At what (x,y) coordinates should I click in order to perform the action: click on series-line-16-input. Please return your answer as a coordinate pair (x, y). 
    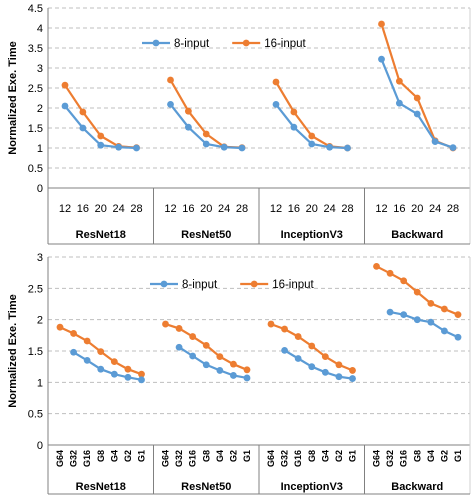
    Looking at the image, I should click on (206, 114).